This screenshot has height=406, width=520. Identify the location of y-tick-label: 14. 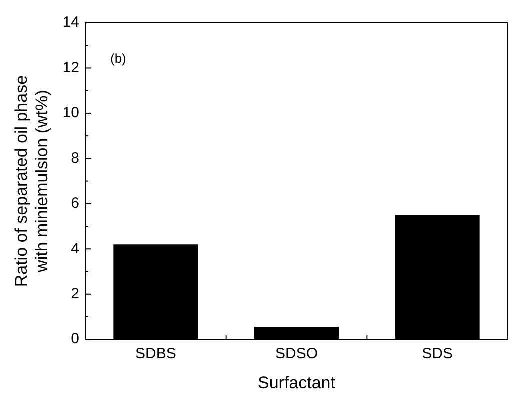
(71, 23).